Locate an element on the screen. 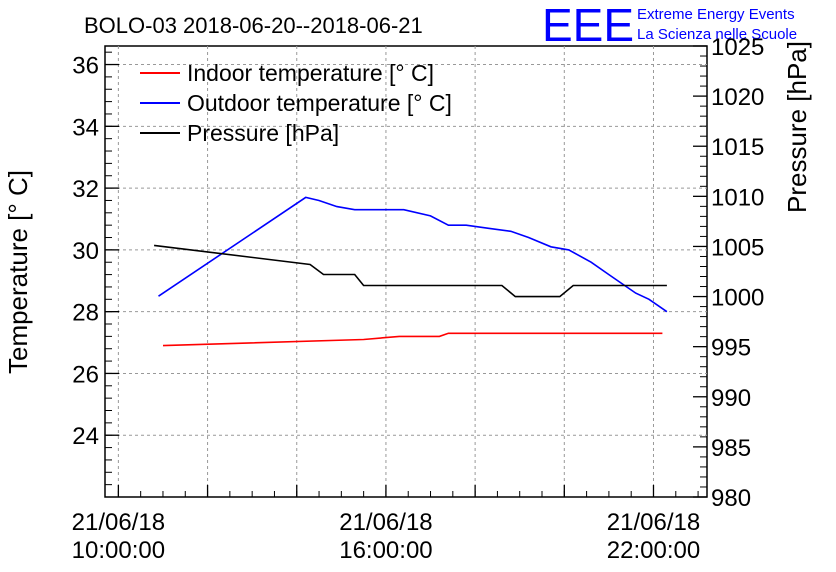 The height and width of the screenshot is (572, 836). y-right-tick-label: 1005 is located at coordinates (737, 247).